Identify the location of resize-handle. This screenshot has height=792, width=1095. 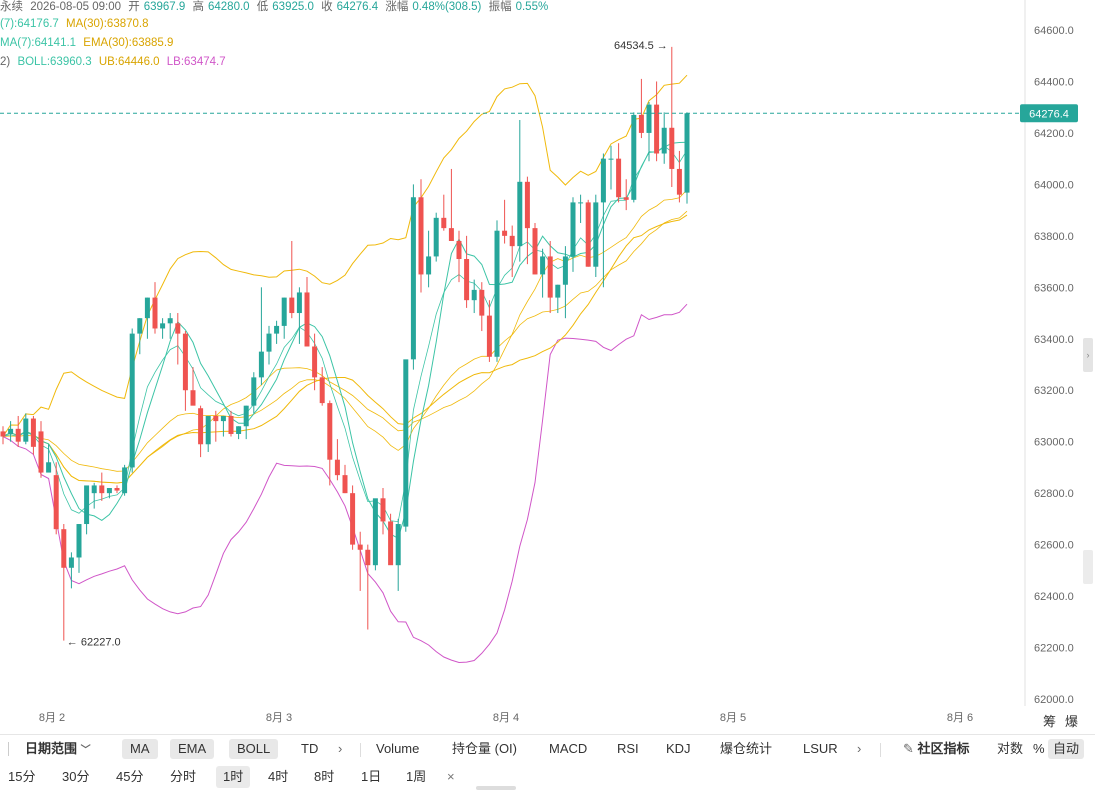
(496, 788).